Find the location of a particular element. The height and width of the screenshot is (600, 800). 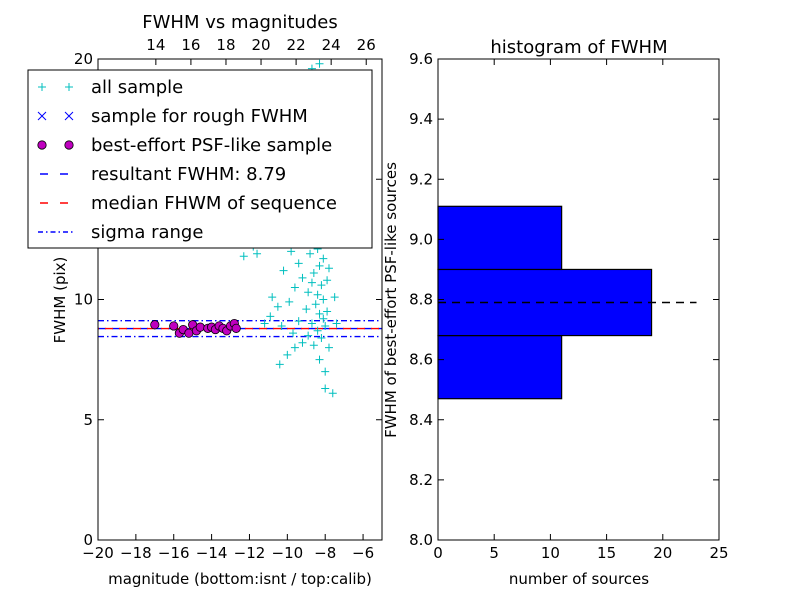

right-plot-title: histogram of FWHM is located at coordinates (578, 47).